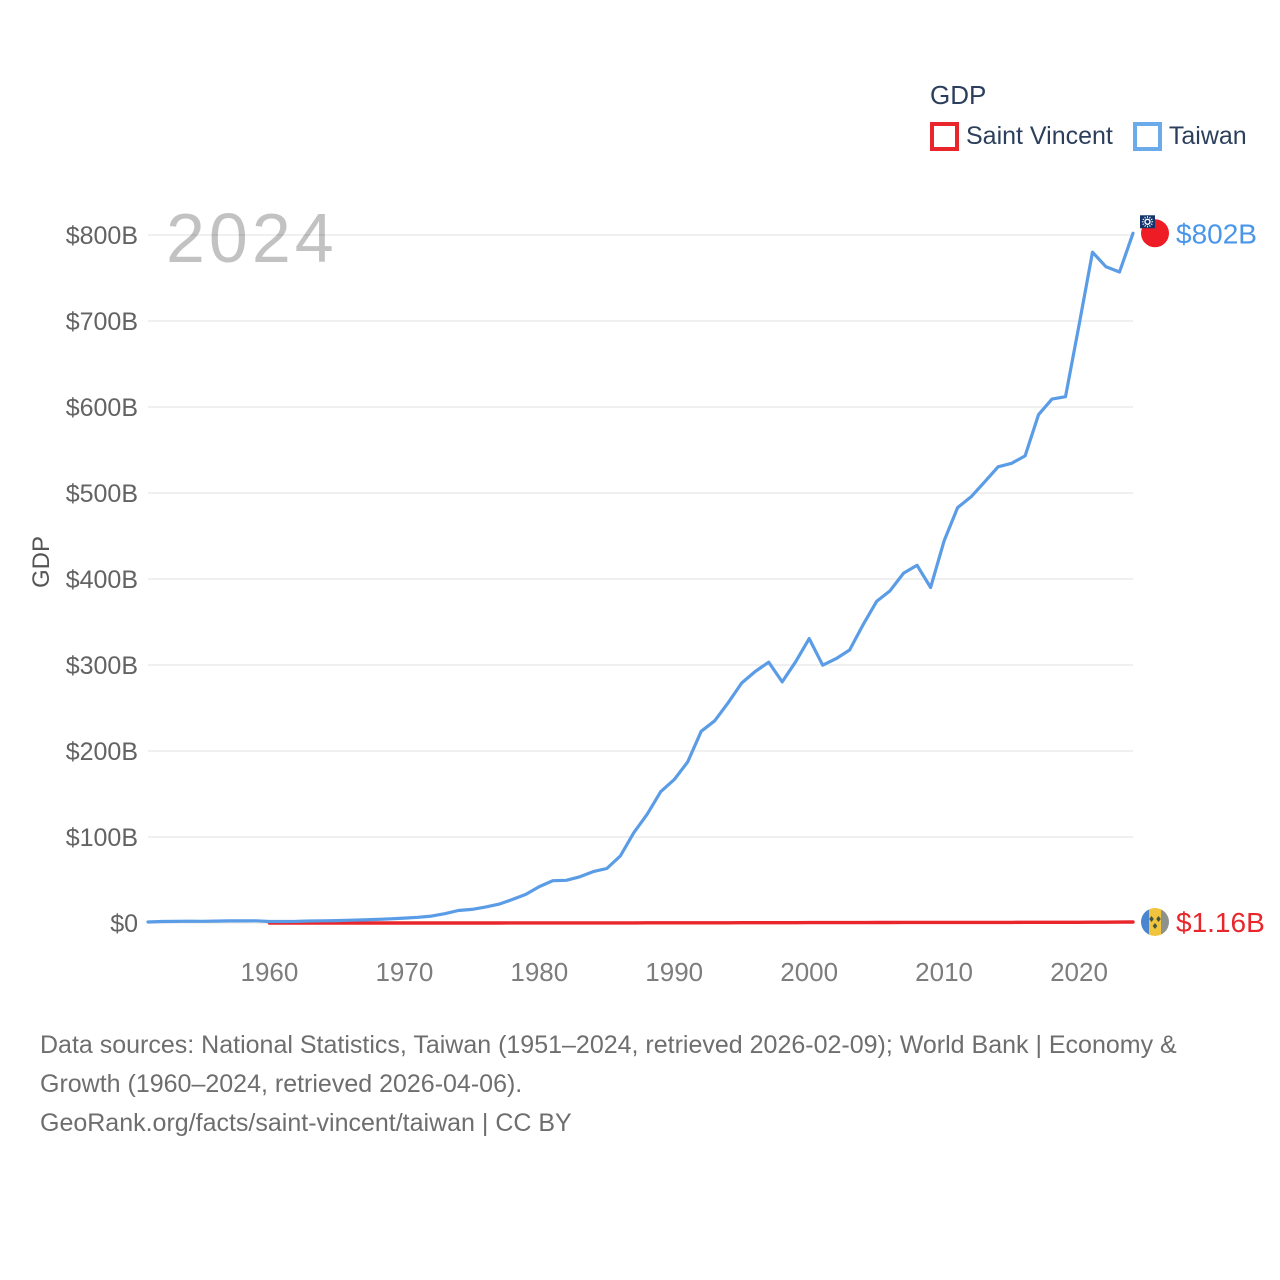 This screenshot has height=1280, width=1280. Describe the element at coordinates (539, 972) in the screenshot. I see `x-tick-label: 1980` at that location.